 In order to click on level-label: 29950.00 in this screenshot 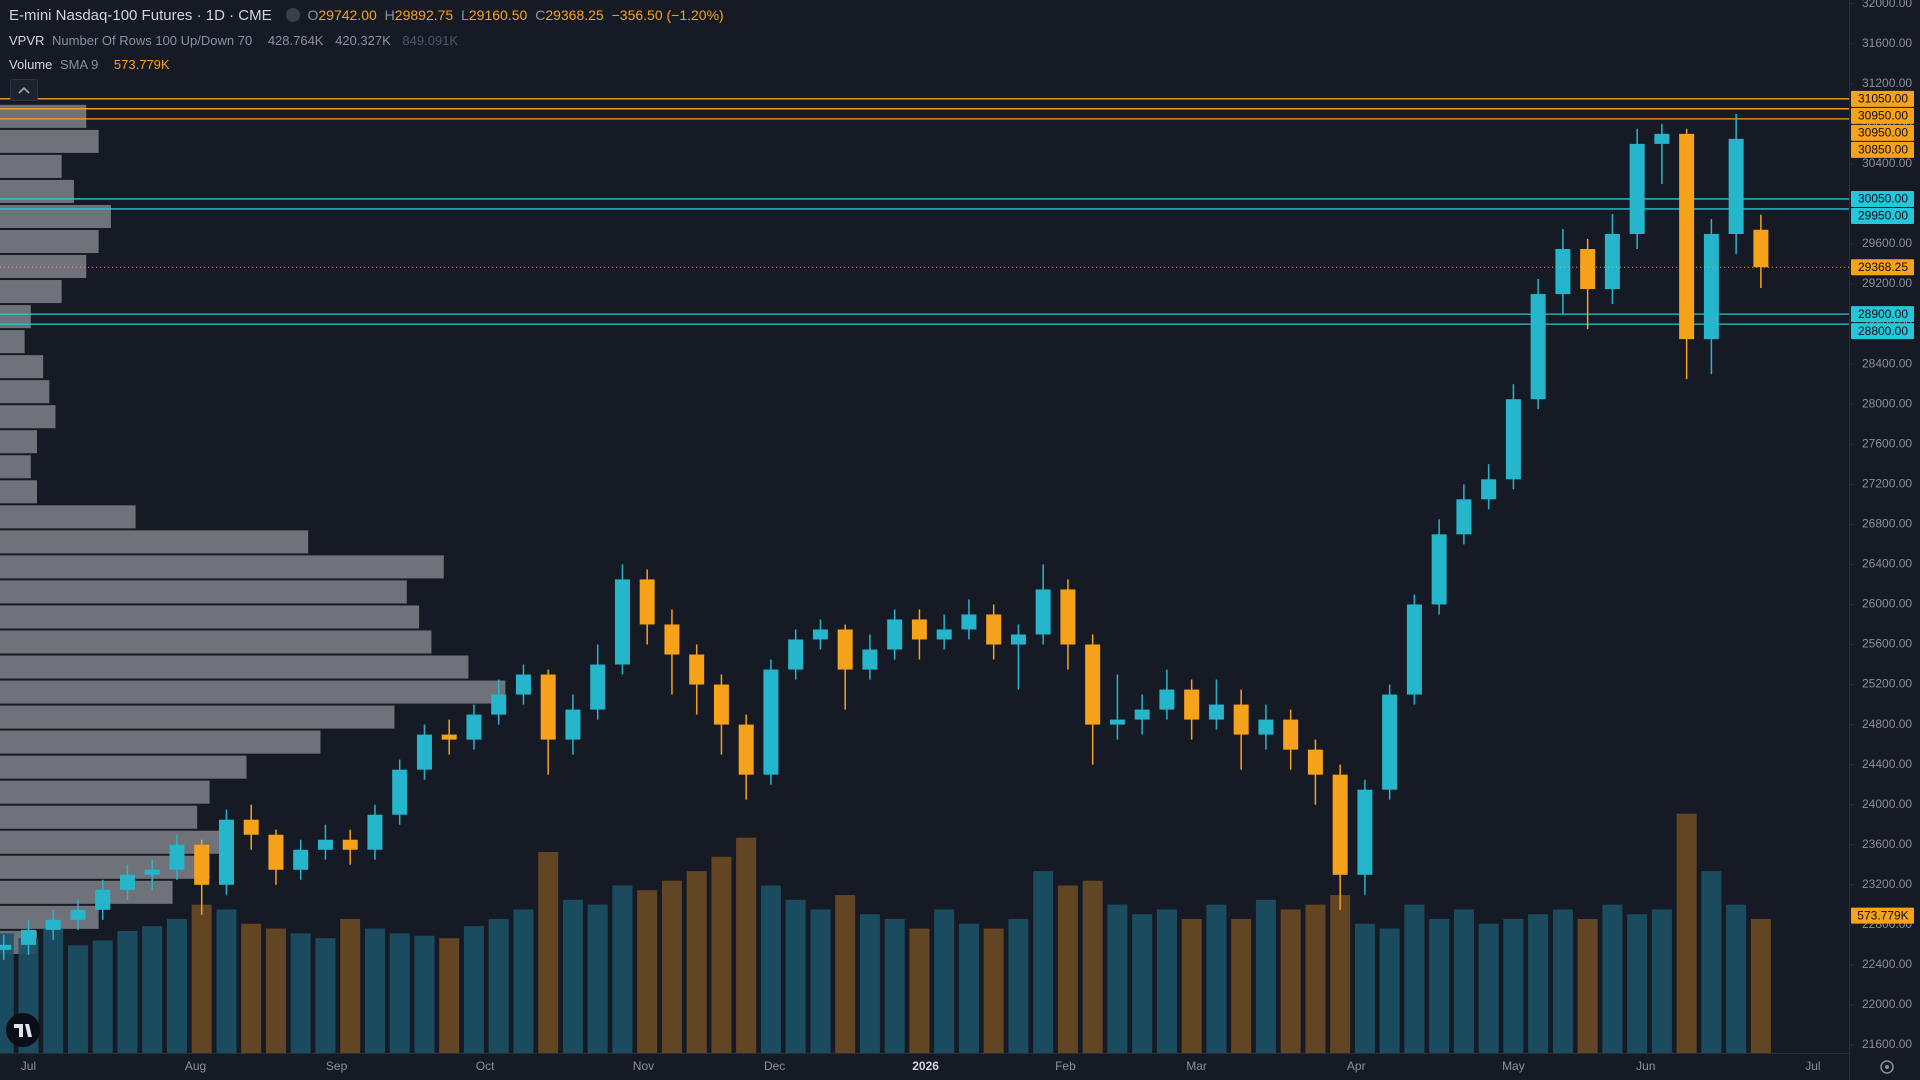, I will do `click(1883, 216)`.